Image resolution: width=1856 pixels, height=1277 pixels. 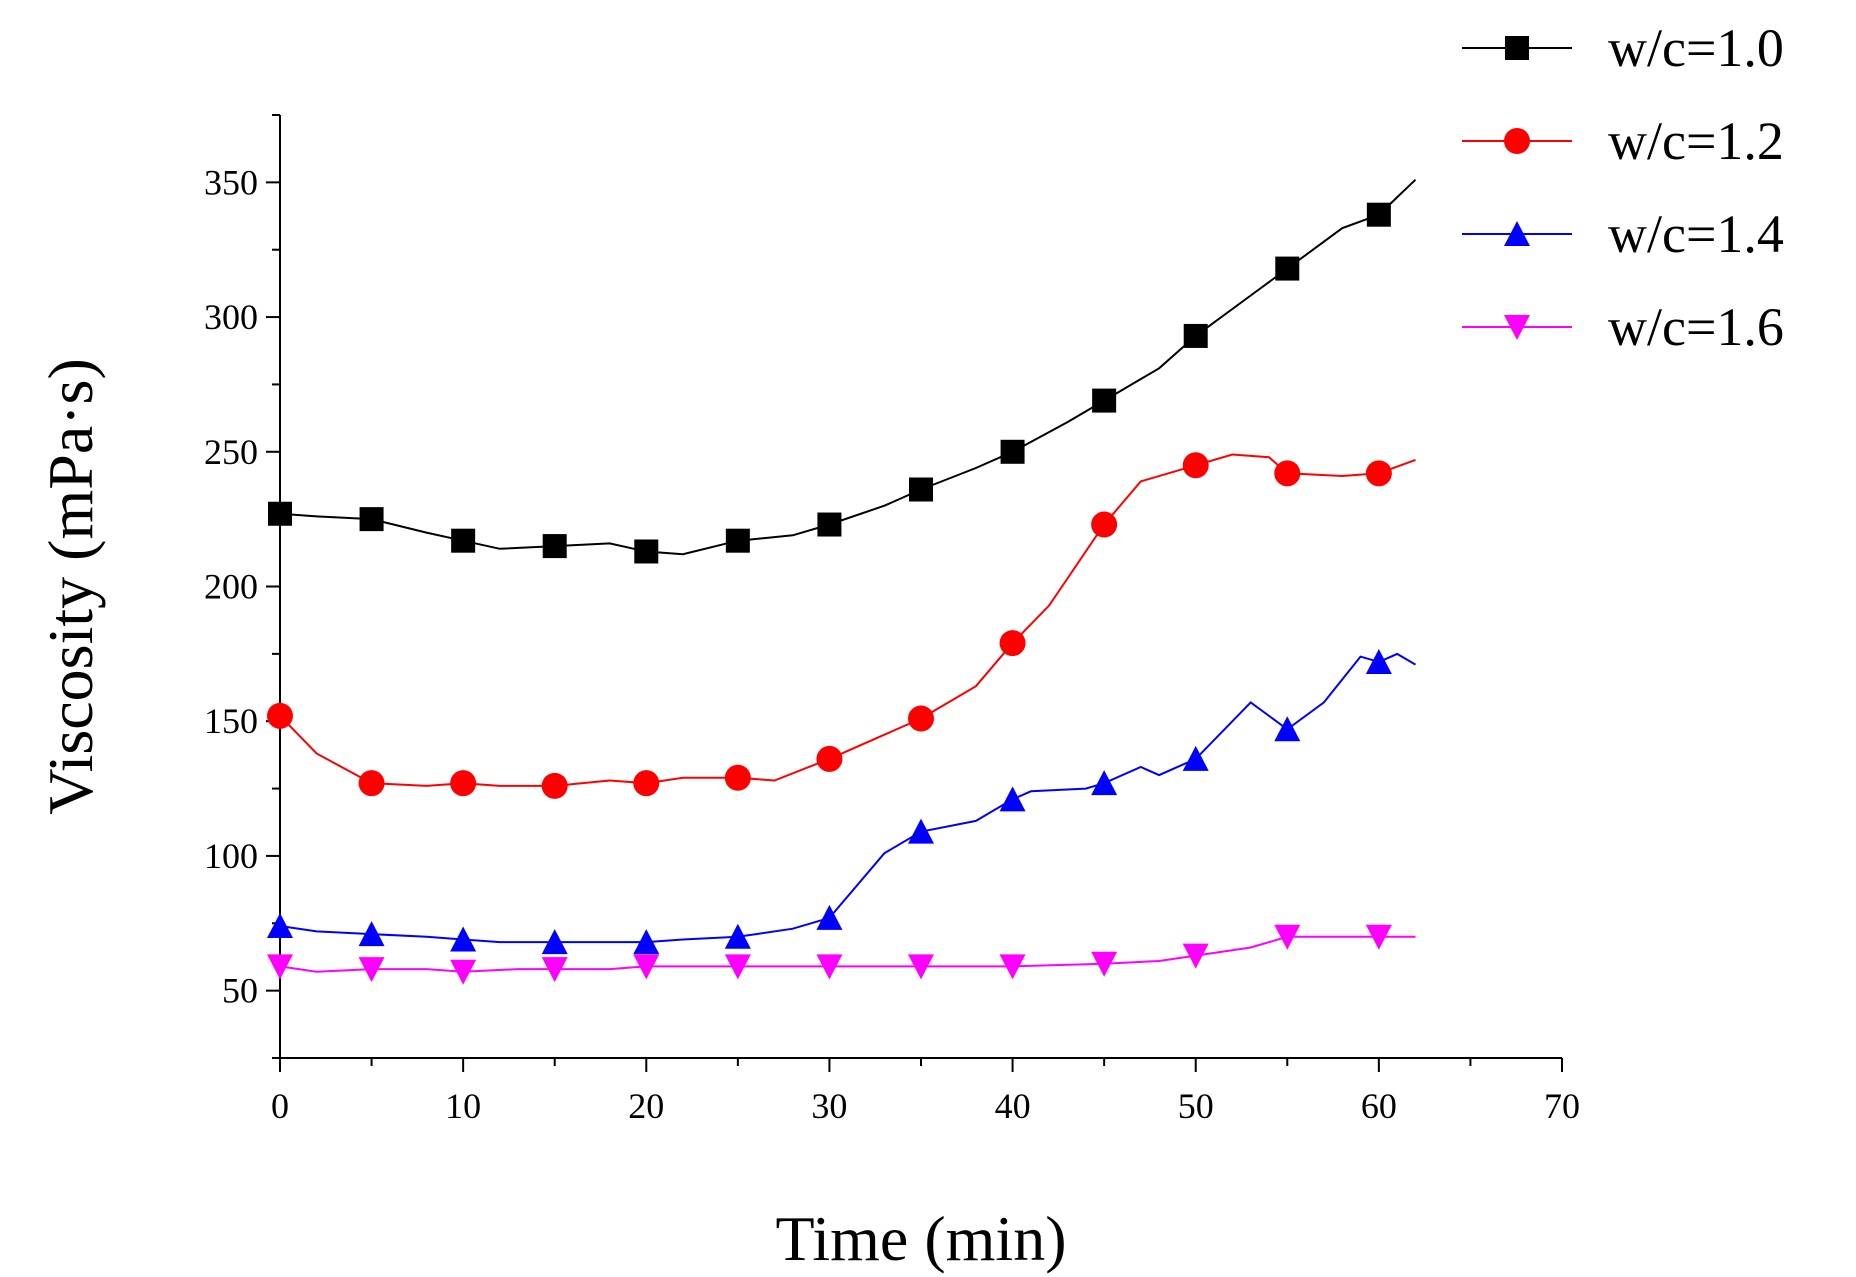 What do you see at coordinates (231, 452) in the screenshot?
I see `y-tick-label: 250` at bounding box center [231, 452].